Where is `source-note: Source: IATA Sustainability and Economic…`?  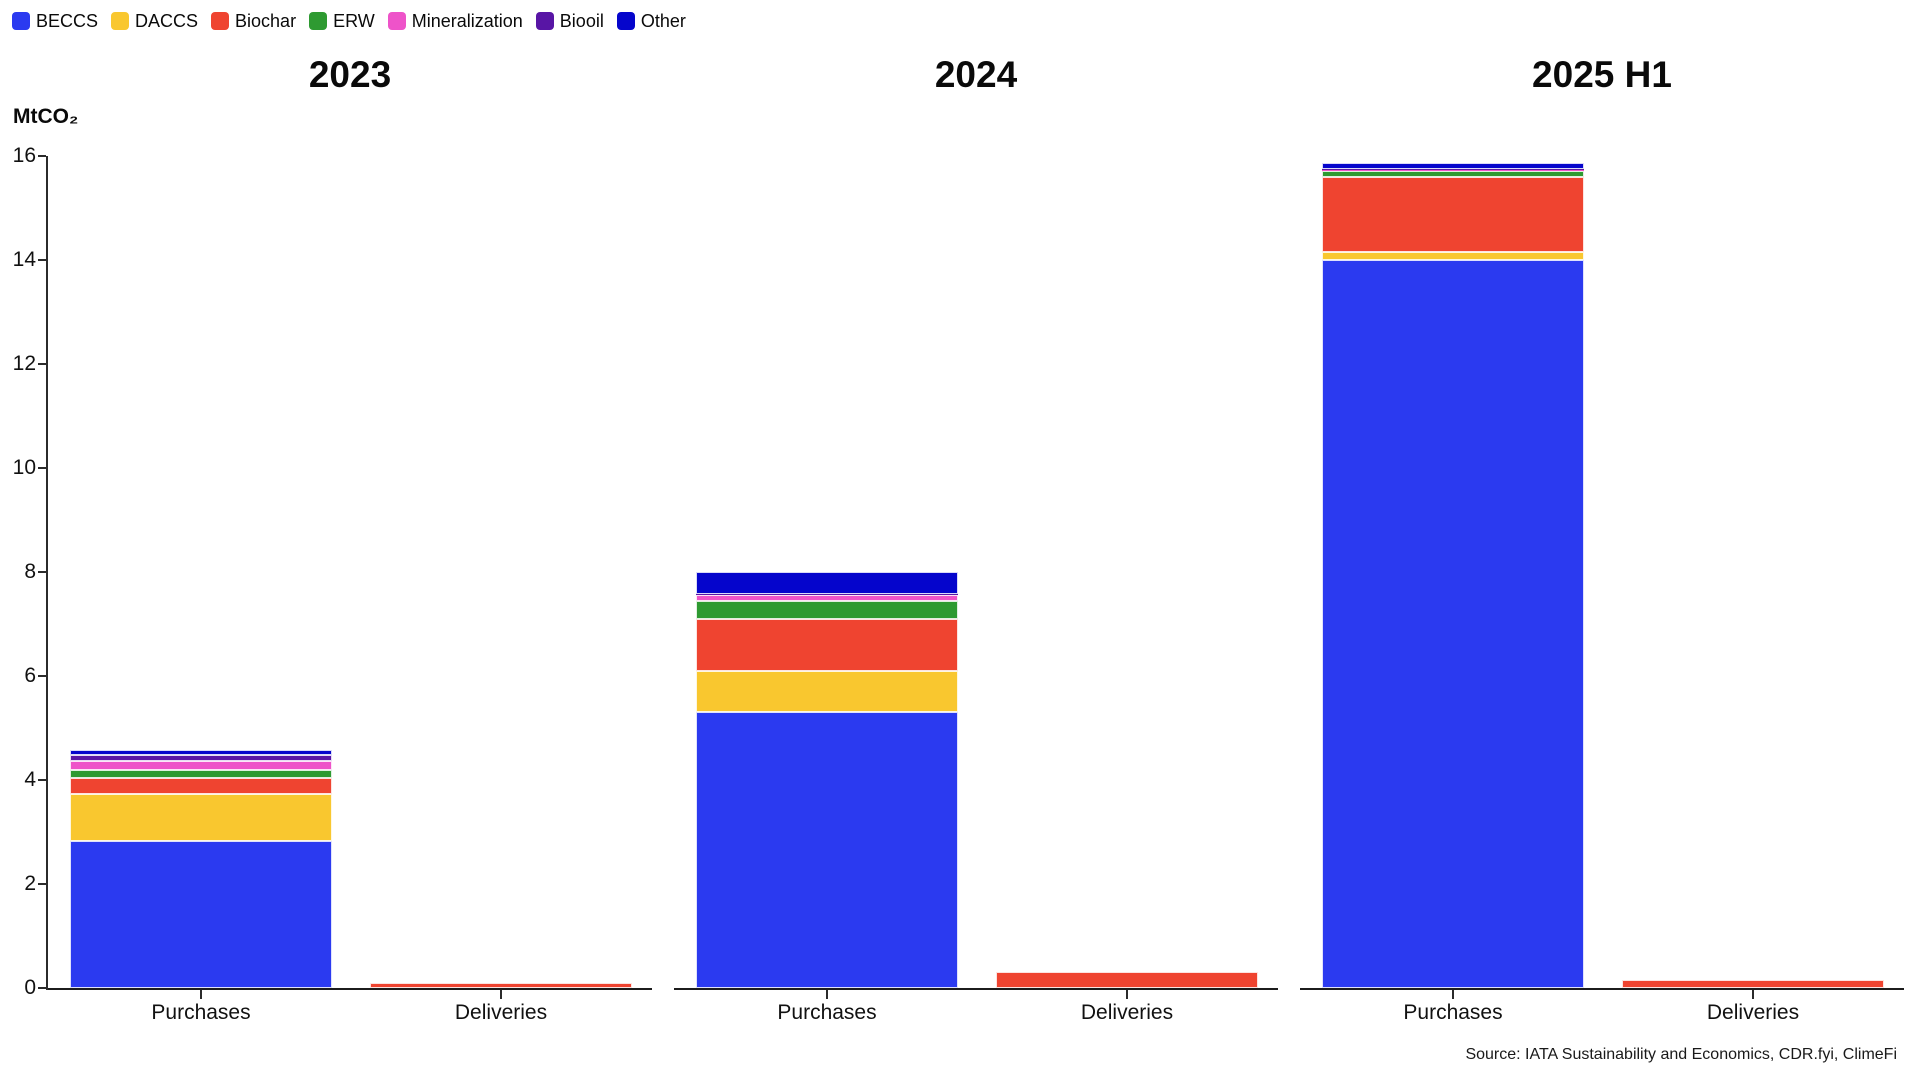
source-note: Source: IATA Sustainability and Economic… is located at coordinates (1681, 1054).